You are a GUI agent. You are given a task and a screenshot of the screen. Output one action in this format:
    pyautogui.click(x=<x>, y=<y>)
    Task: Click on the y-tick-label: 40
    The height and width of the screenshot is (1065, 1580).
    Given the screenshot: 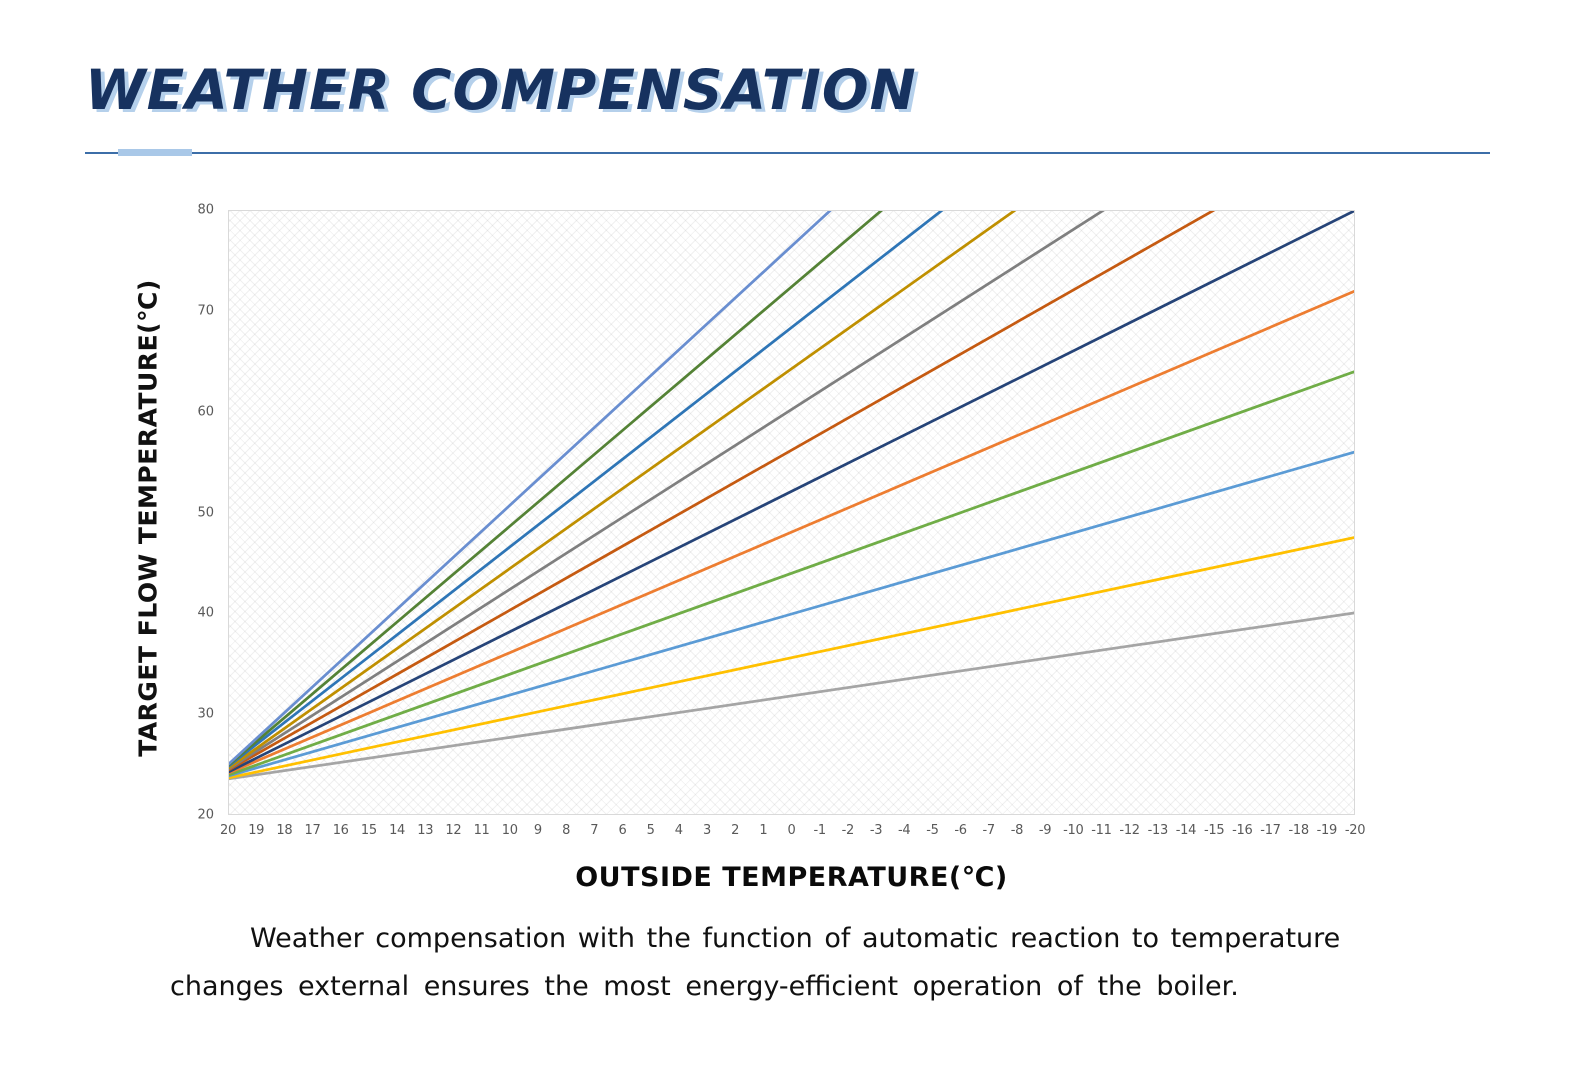 What is the action you would take?
    pyautogui.click(x=205, y=613)
    